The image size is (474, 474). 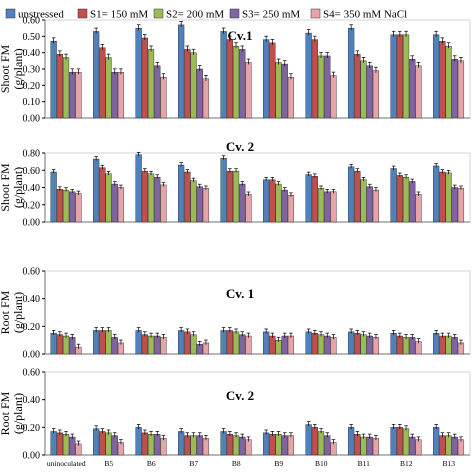 I want to click on legend-label: S1= 150 mM, so click(x=119, y=15).